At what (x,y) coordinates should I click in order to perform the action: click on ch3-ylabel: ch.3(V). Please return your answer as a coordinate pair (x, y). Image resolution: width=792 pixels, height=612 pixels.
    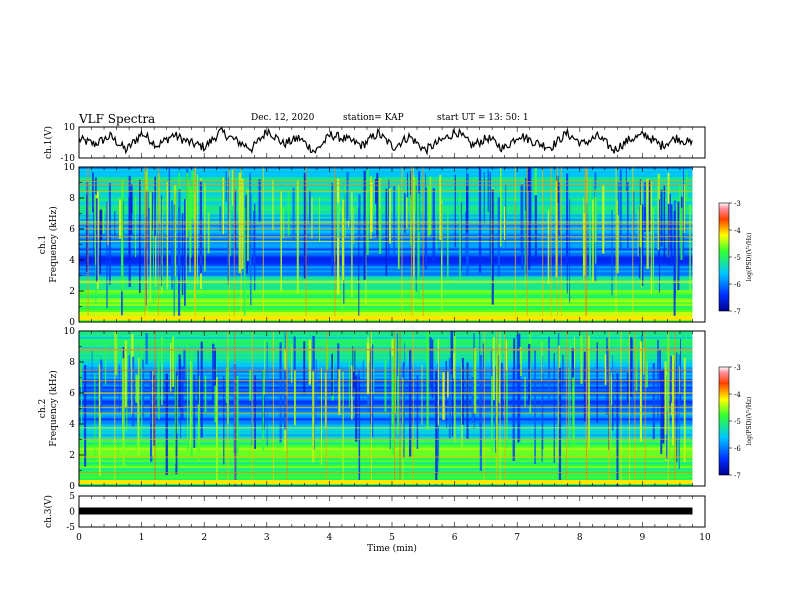
    Looking at the image, I should click on (48, 511).